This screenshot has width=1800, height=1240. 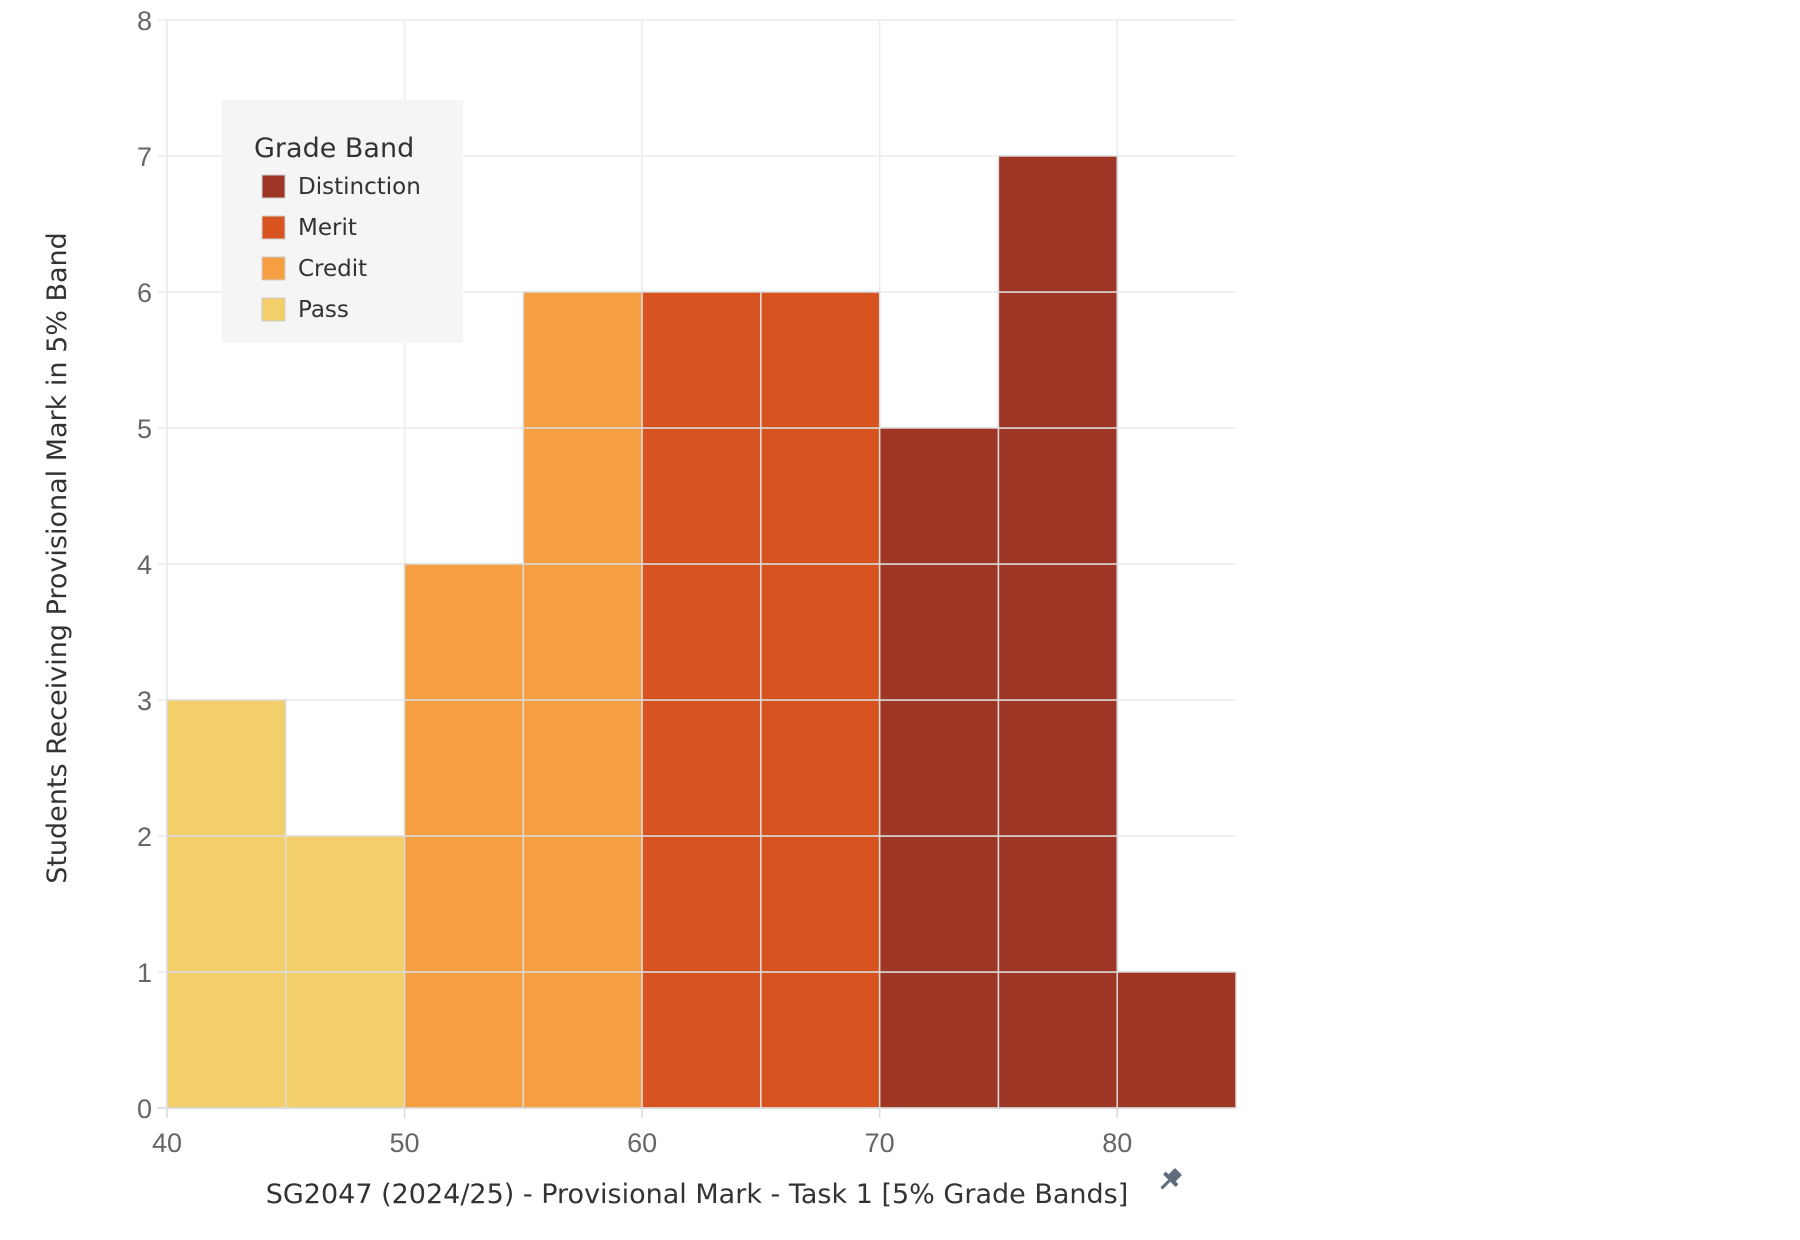 I want to click on legend: Grade Band Distinction Merit Credit Pass, so click(x=342, y=221).